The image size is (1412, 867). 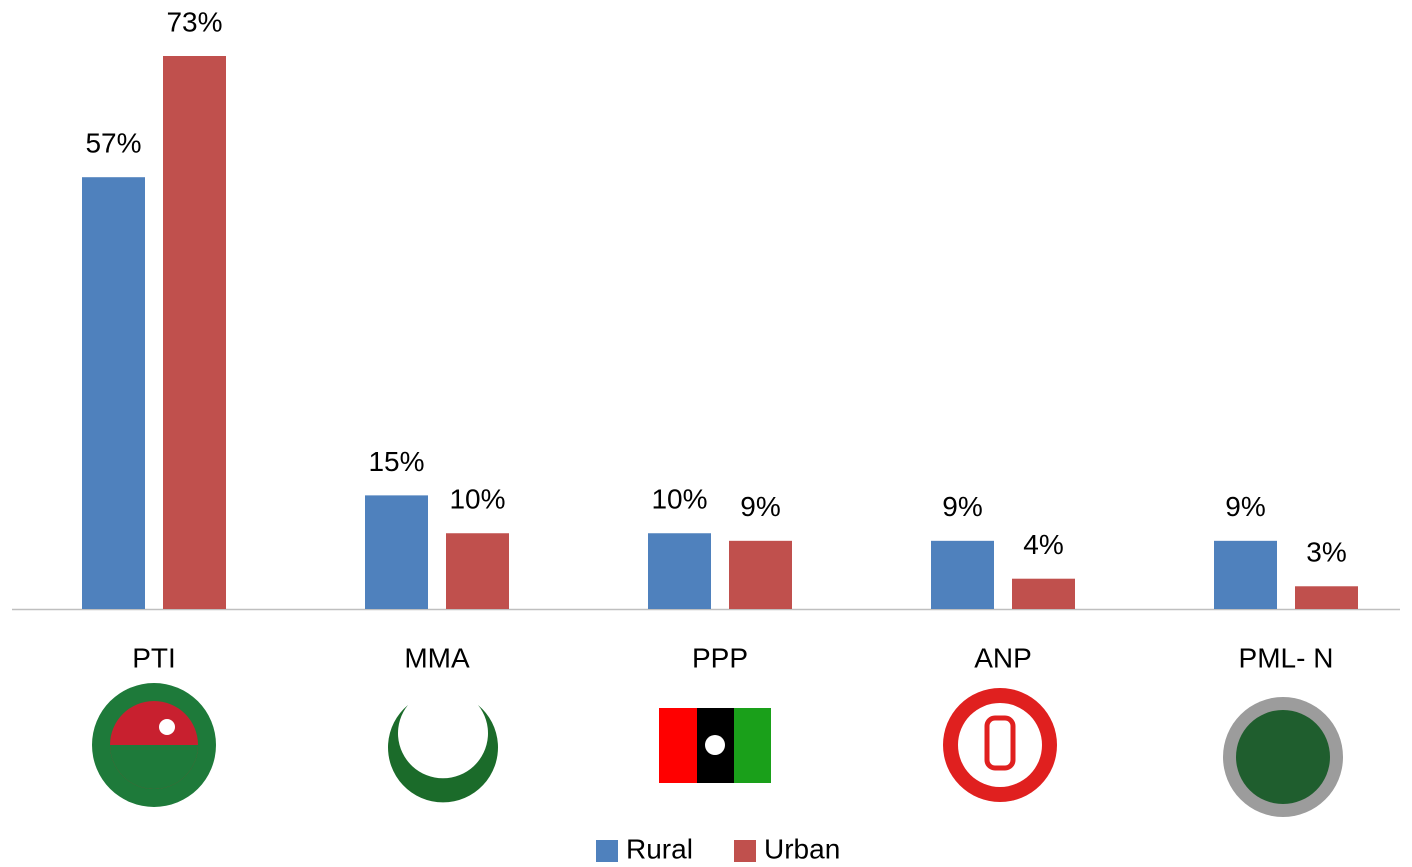 I want to click on mma-logo, so click(x=442, y=754).